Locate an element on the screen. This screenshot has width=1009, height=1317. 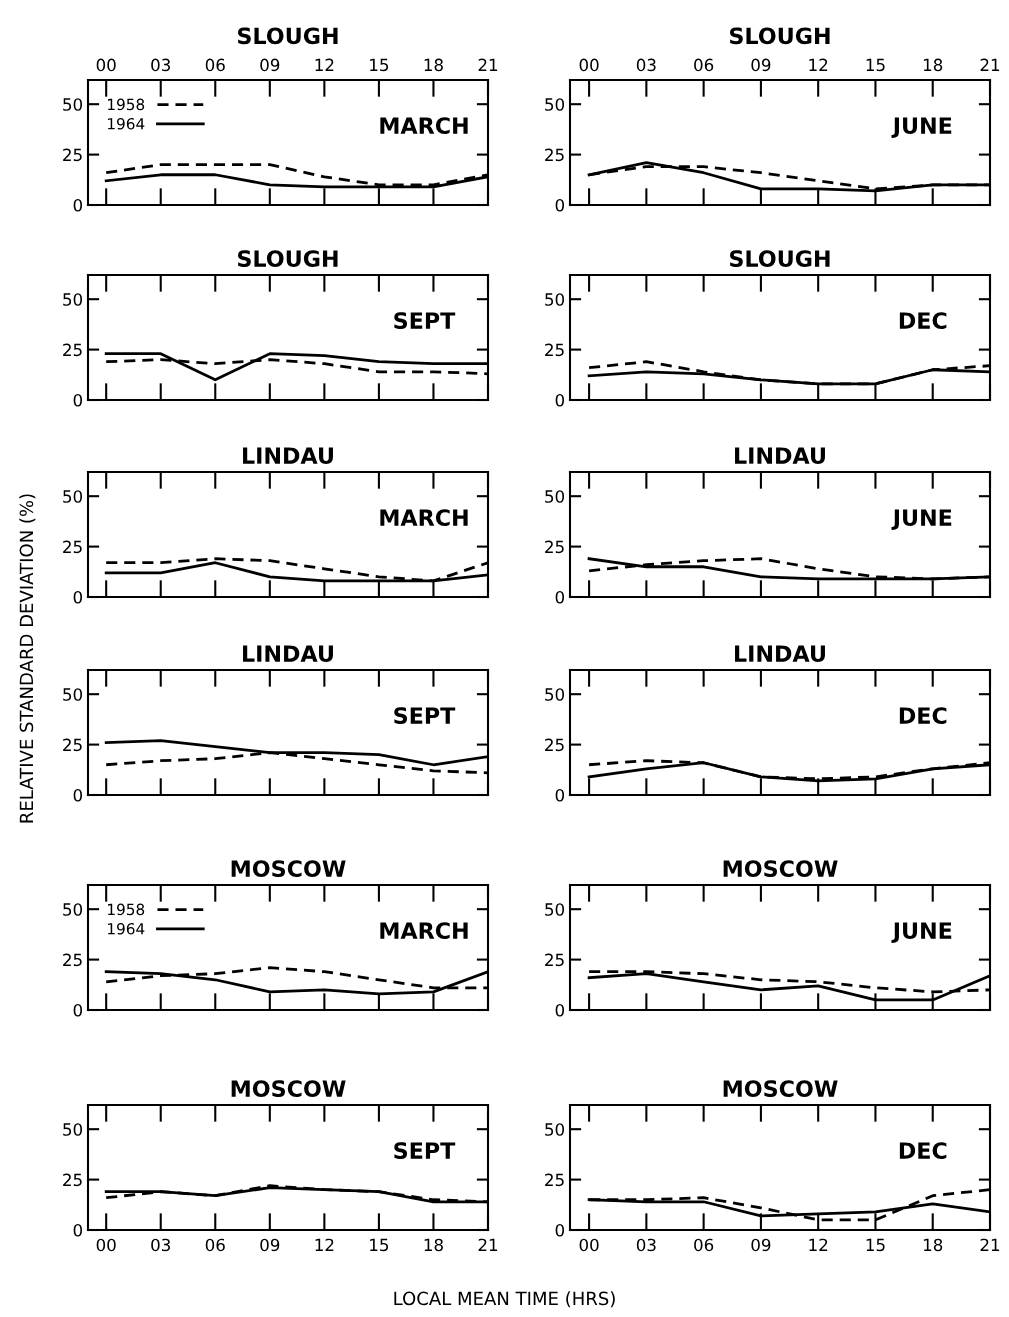
x-axis-title: LOCAL MEAN TIME (HRS) is located at coordinates (504, 1299).